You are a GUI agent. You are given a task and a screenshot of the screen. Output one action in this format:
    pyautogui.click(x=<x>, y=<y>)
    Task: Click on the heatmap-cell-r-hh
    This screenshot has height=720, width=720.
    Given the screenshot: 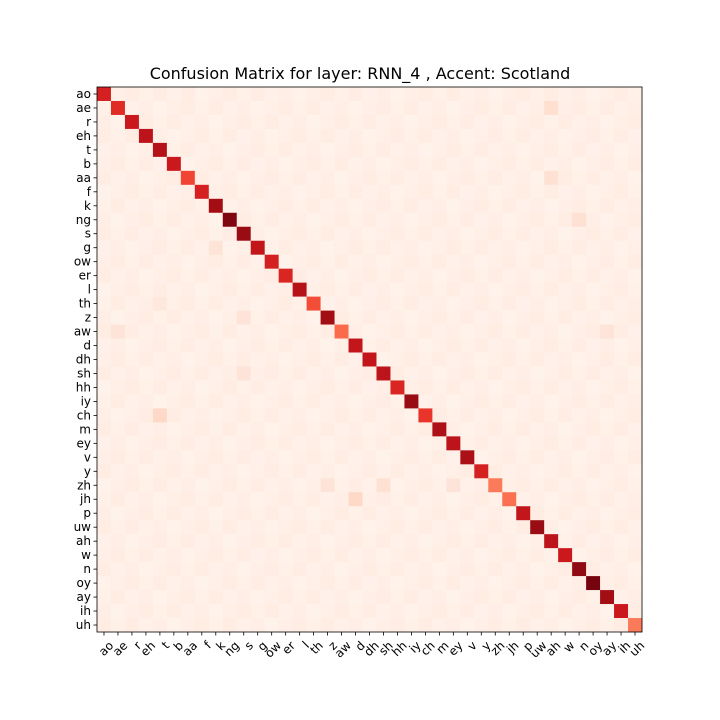 What is the action you would take?
    pyautogui.click(x=397, y=122)
    